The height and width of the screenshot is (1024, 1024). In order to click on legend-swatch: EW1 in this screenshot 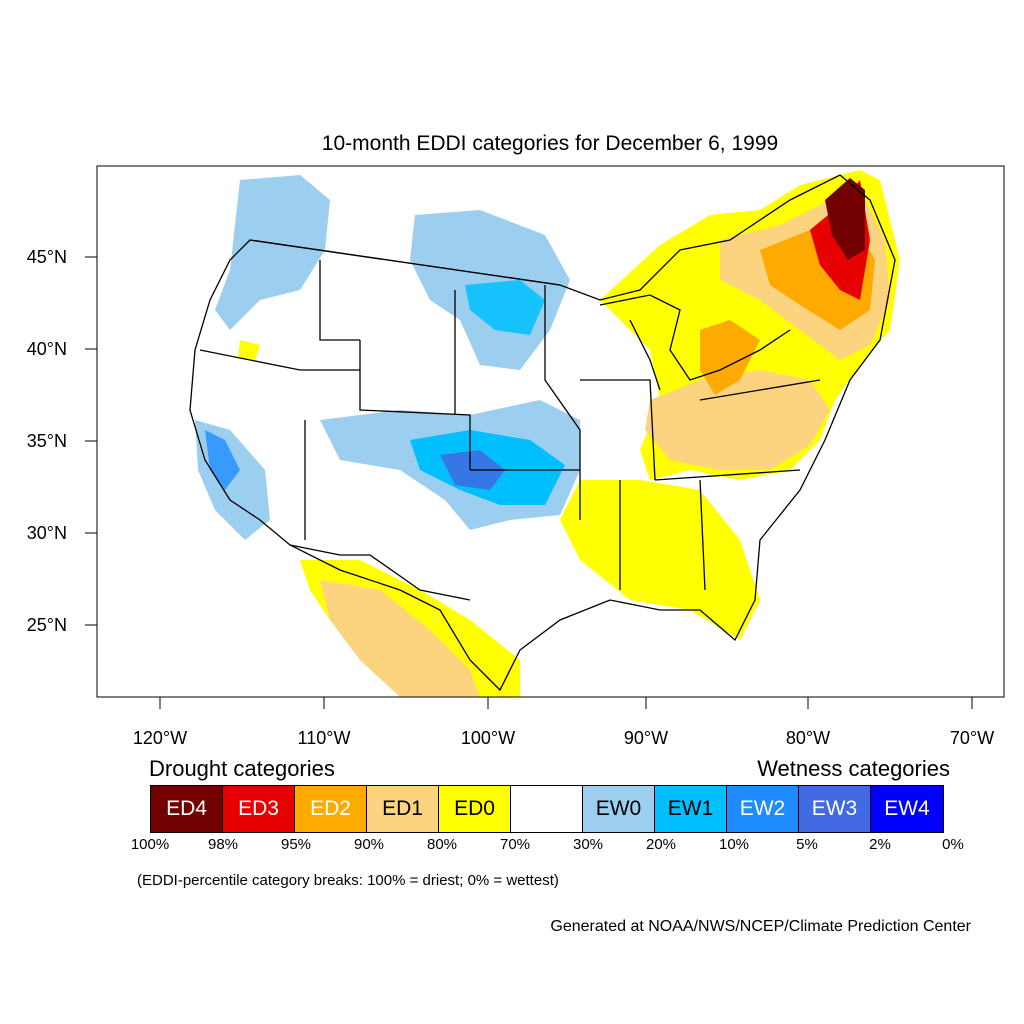, I will do `click(691, 809)`.